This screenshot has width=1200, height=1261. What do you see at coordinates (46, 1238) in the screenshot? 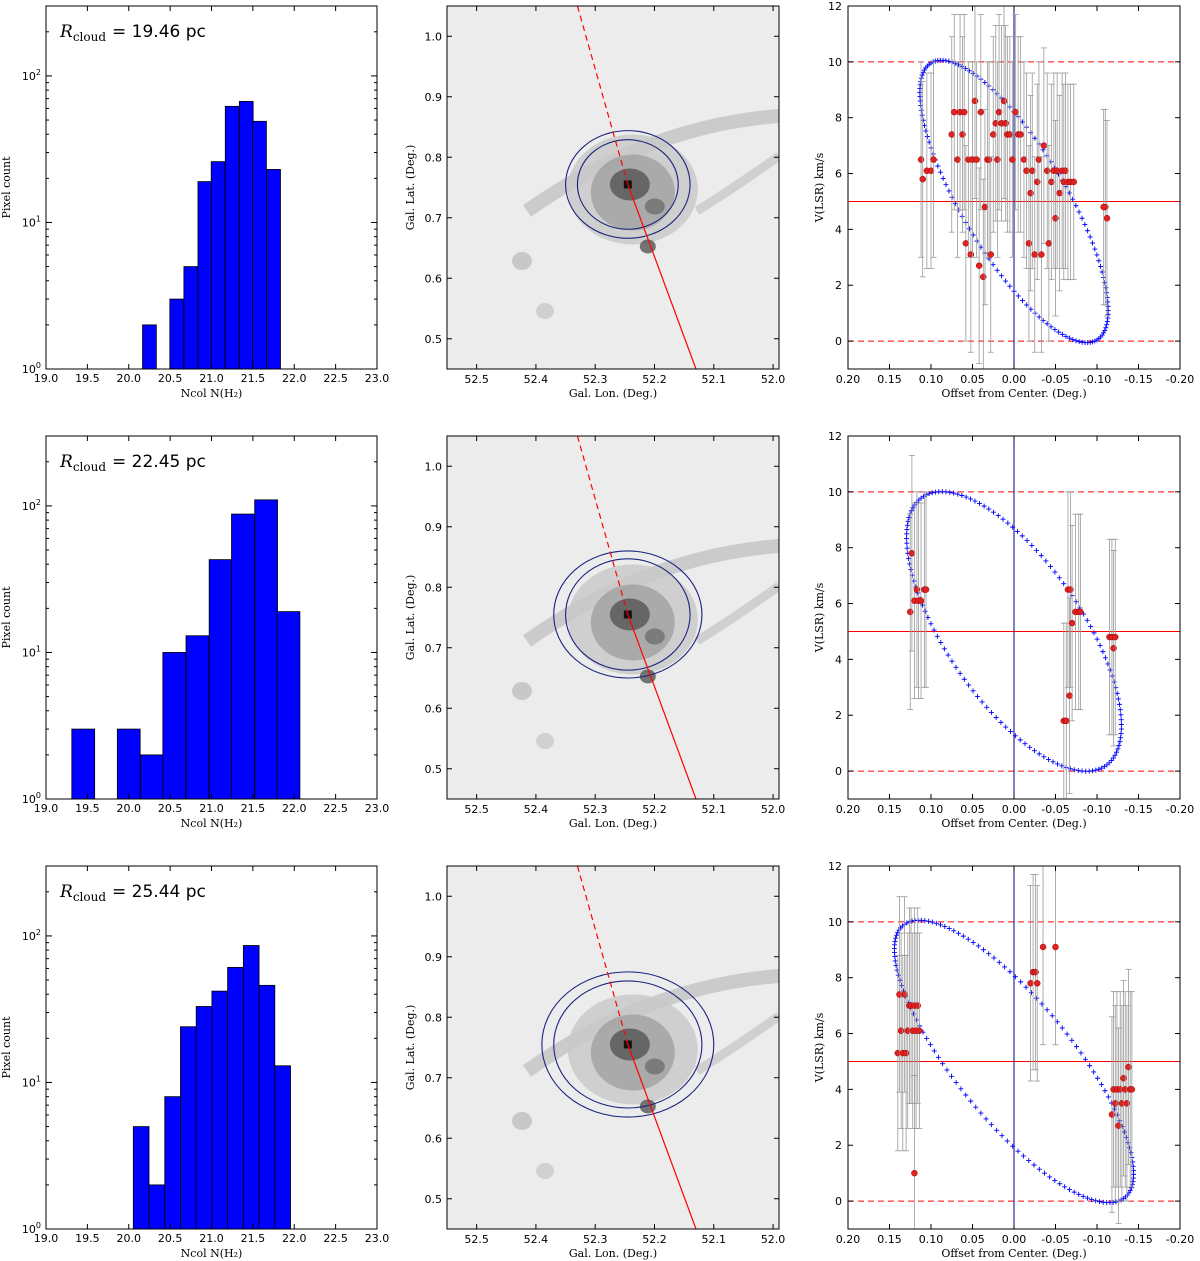
I see `x-tick-label: 19.0` at bounding box center [46, 1238].